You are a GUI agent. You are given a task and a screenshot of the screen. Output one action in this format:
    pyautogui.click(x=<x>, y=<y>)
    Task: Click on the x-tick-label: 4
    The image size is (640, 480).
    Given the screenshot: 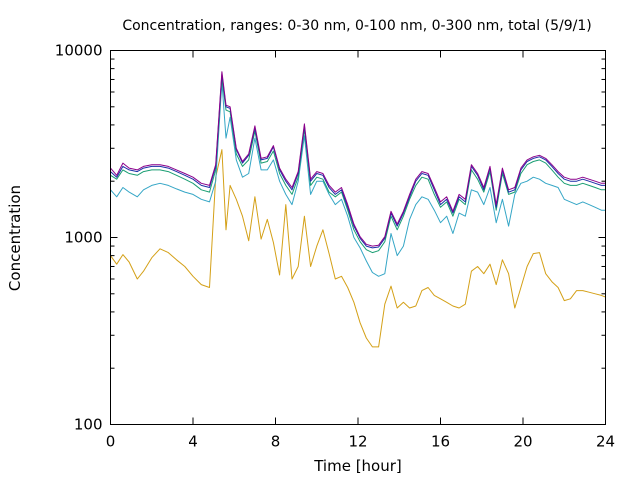 What is the action you would take?
    pyautogui.click(x=193, y=442)
    